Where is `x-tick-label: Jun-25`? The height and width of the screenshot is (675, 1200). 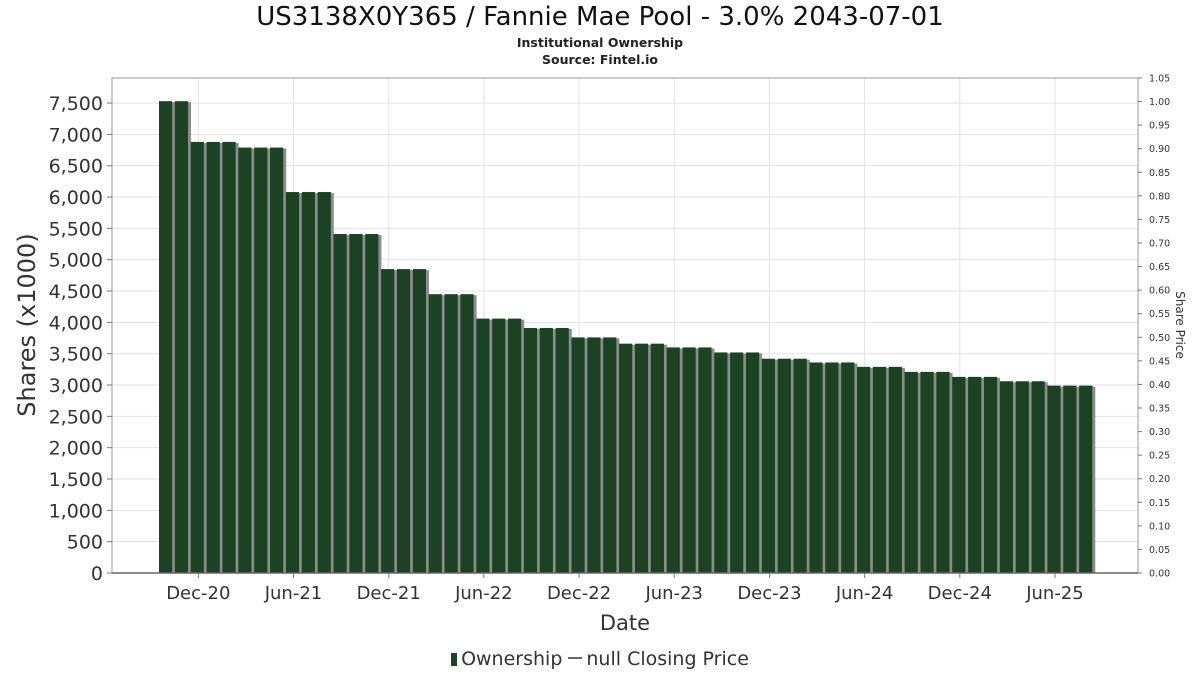
x-tick-label: Jun-25 is located at coordinates (1054, 593).